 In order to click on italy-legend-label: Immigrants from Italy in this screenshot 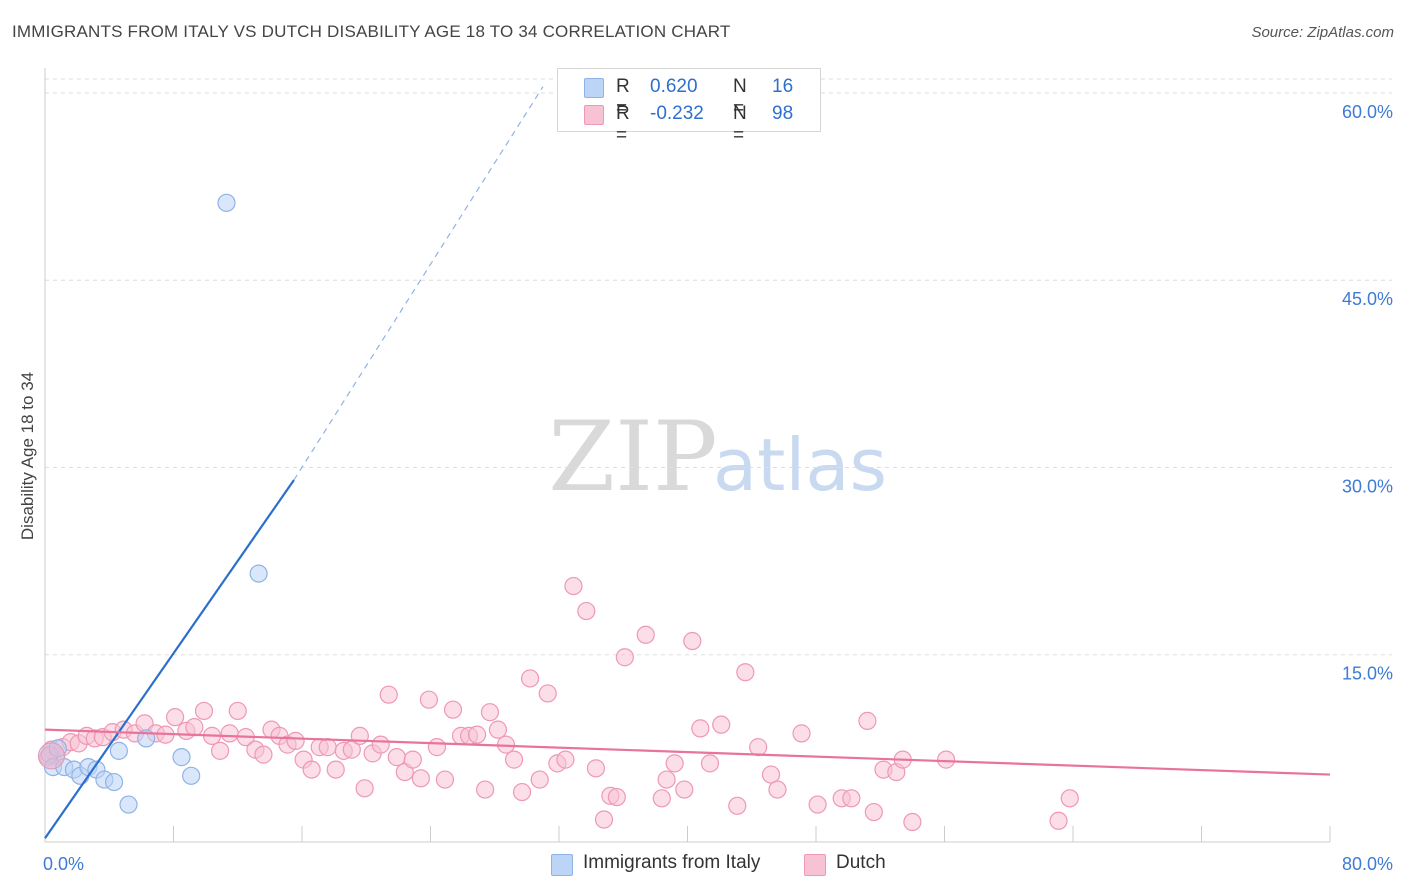, I will do `click(672, 862)`.